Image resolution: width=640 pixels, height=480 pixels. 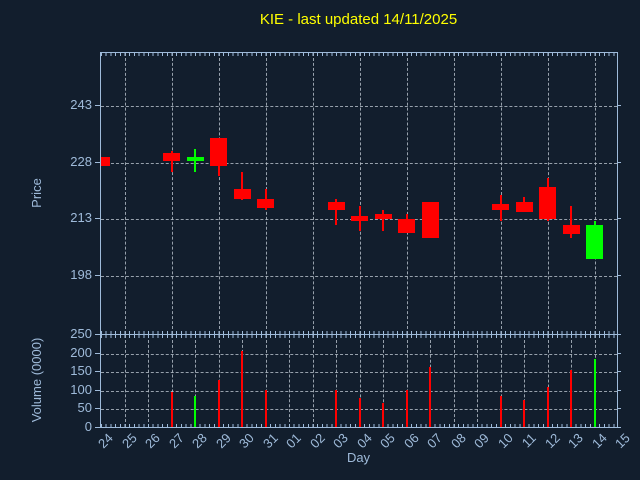 I want to click on volume-tick-label: 50, so click(x=84, y=408).